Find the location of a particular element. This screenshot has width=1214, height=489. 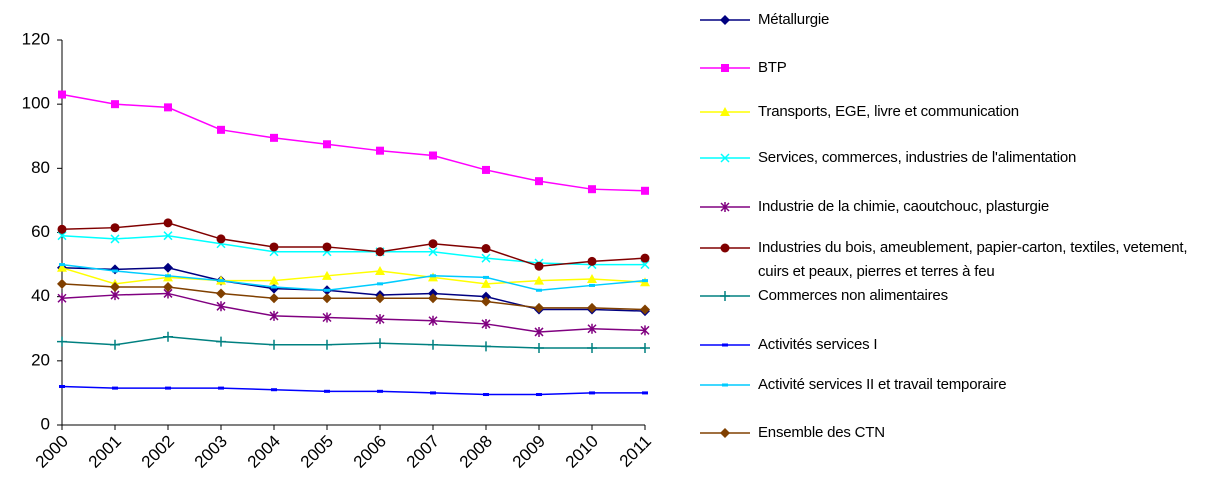

x-tick-label: 2007 is located at coordinates (423, 452).